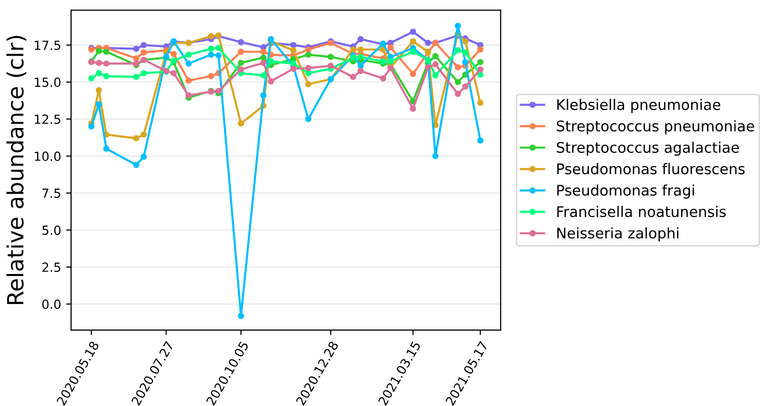 This screenshot has width=781, height=406. Describe the element at coordinates (51, 267) in the screenshot. I see `y-tick-label: 2.5` at that location.